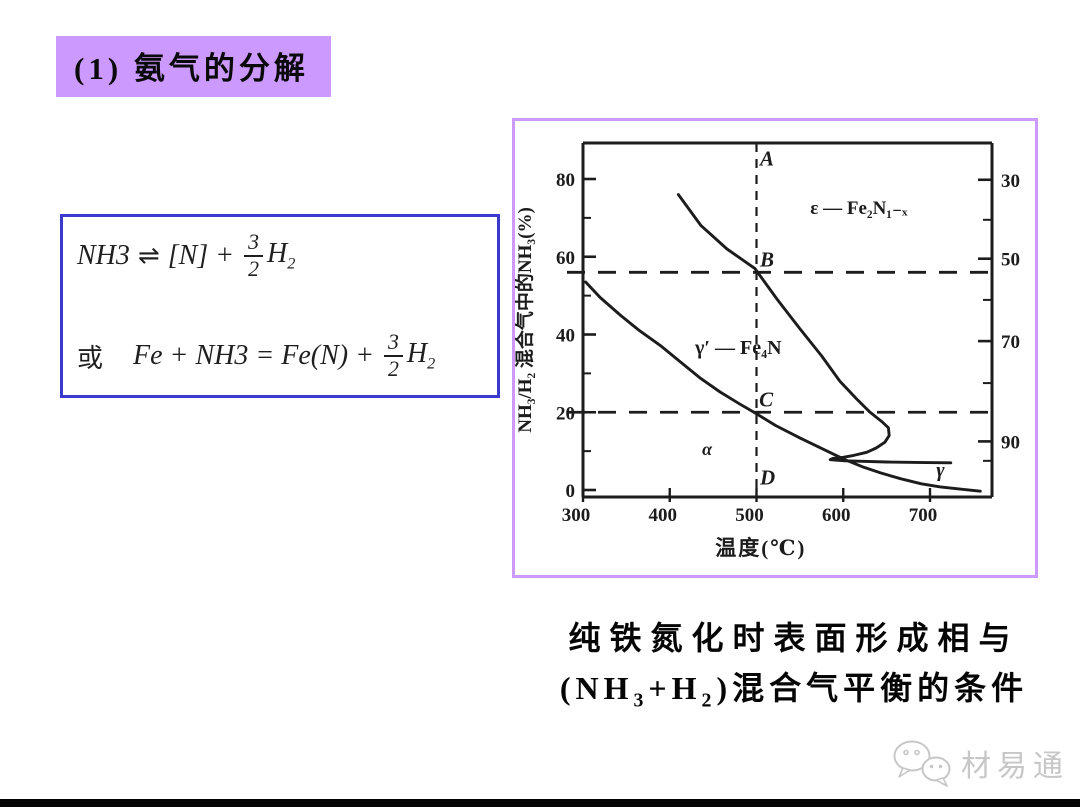  What do you see at coordinates (794, 691) in the screenshot?
I see `caption-line-2: (NH3+H2)混合气平衡的条件` at bounding box center [794, 691].